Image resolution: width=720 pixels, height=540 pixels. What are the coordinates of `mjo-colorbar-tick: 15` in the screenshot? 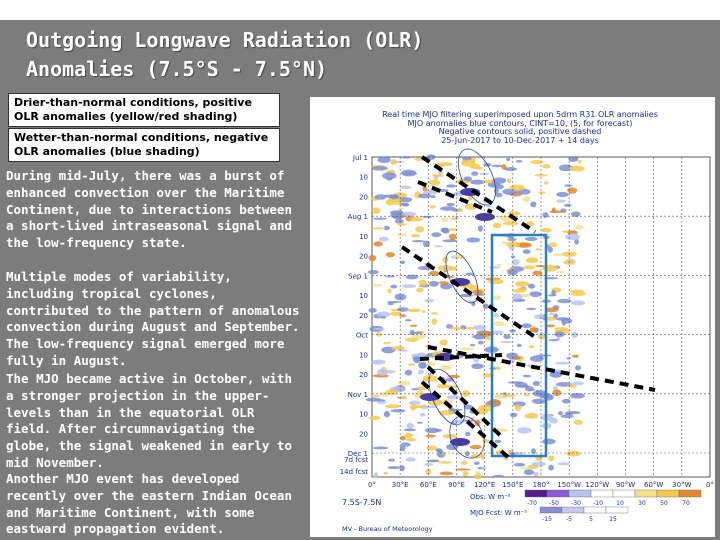 It's located at (613, 519).